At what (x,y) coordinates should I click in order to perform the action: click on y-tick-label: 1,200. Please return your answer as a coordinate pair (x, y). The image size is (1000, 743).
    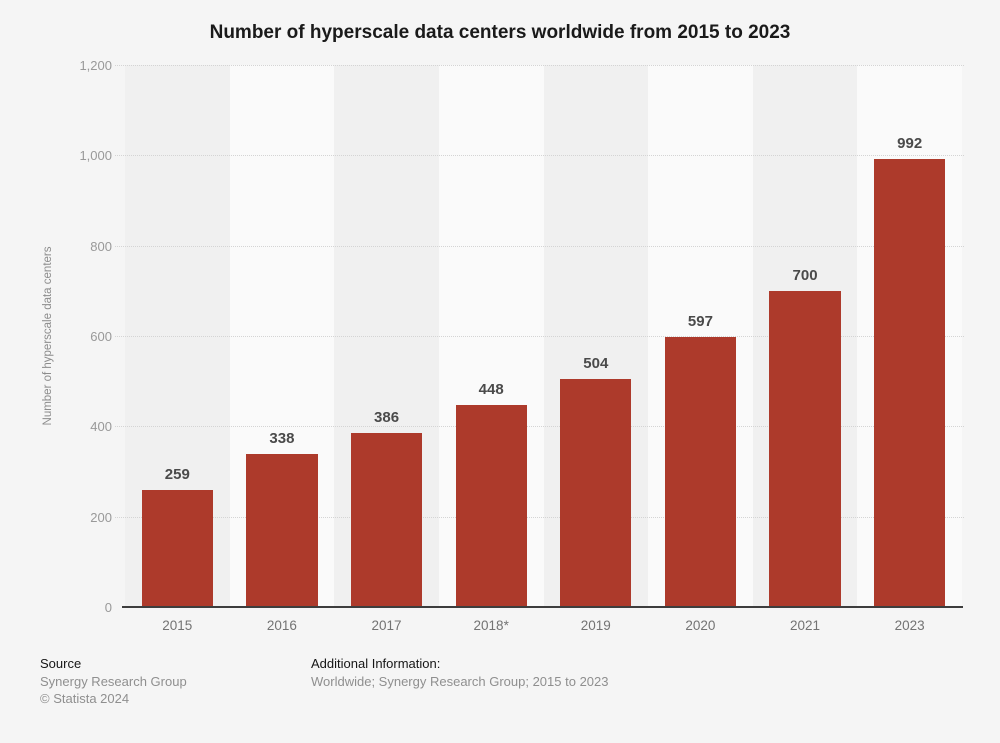
    Looking at the image, I should click on (95, 65).